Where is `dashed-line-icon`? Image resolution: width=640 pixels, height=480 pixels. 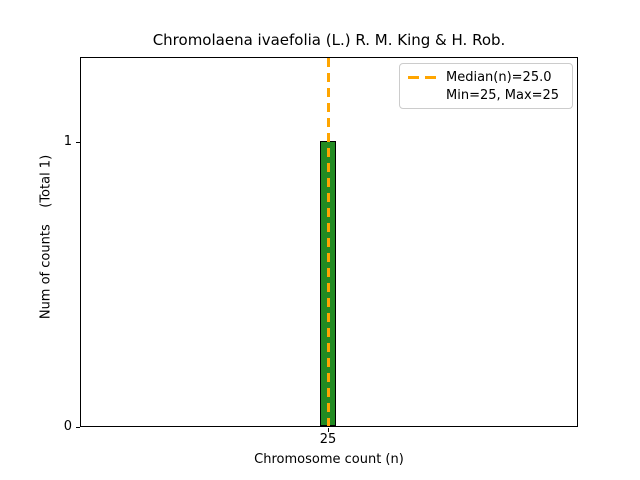
dashed-line-icon is located at coordinates (422, 77).